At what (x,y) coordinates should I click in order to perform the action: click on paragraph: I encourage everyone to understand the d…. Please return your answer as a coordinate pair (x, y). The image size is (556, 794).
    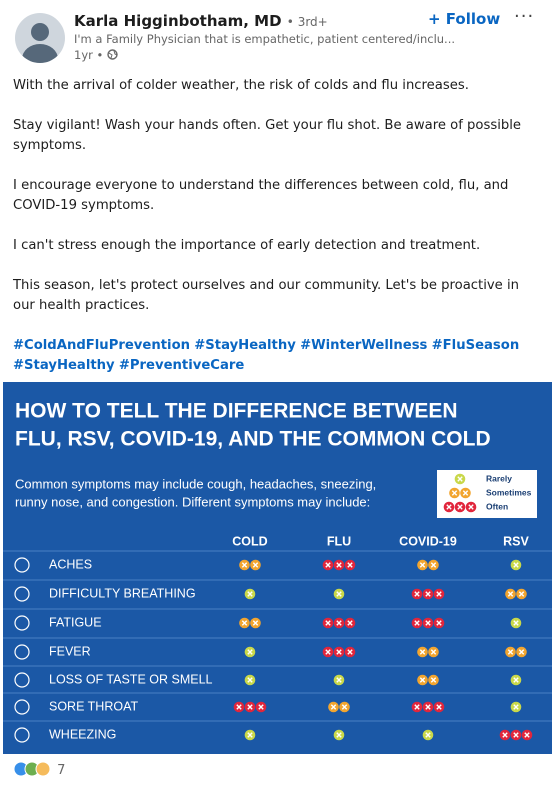
    Looking at the image, I should click on (261, 195).